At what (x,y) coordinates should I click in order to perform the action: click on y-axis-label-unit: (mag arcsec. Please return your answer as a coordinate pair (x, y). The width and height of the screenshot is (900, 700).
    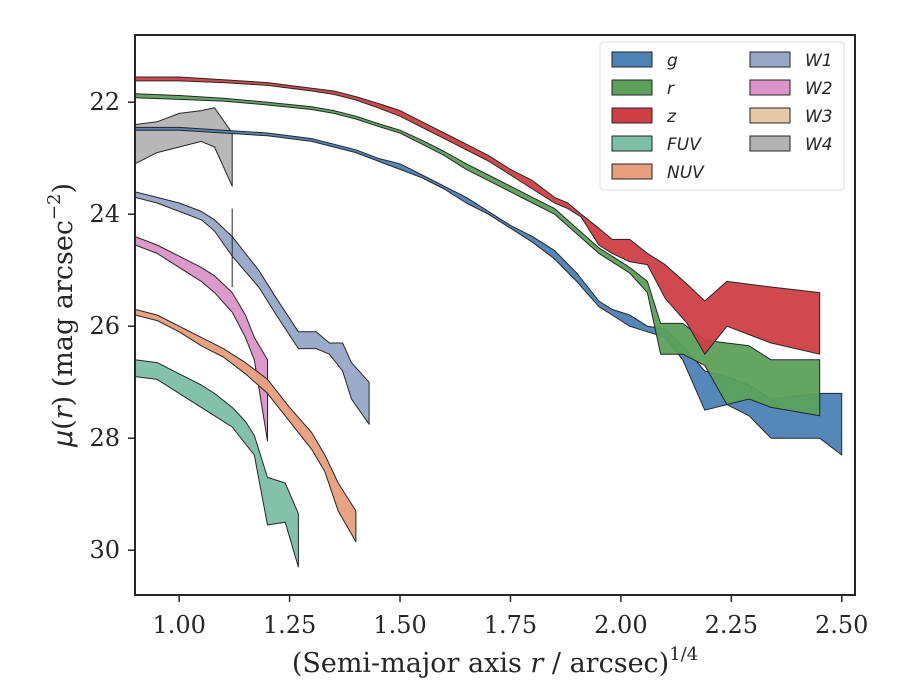
    Looking at the image, I should click on (63, 308).